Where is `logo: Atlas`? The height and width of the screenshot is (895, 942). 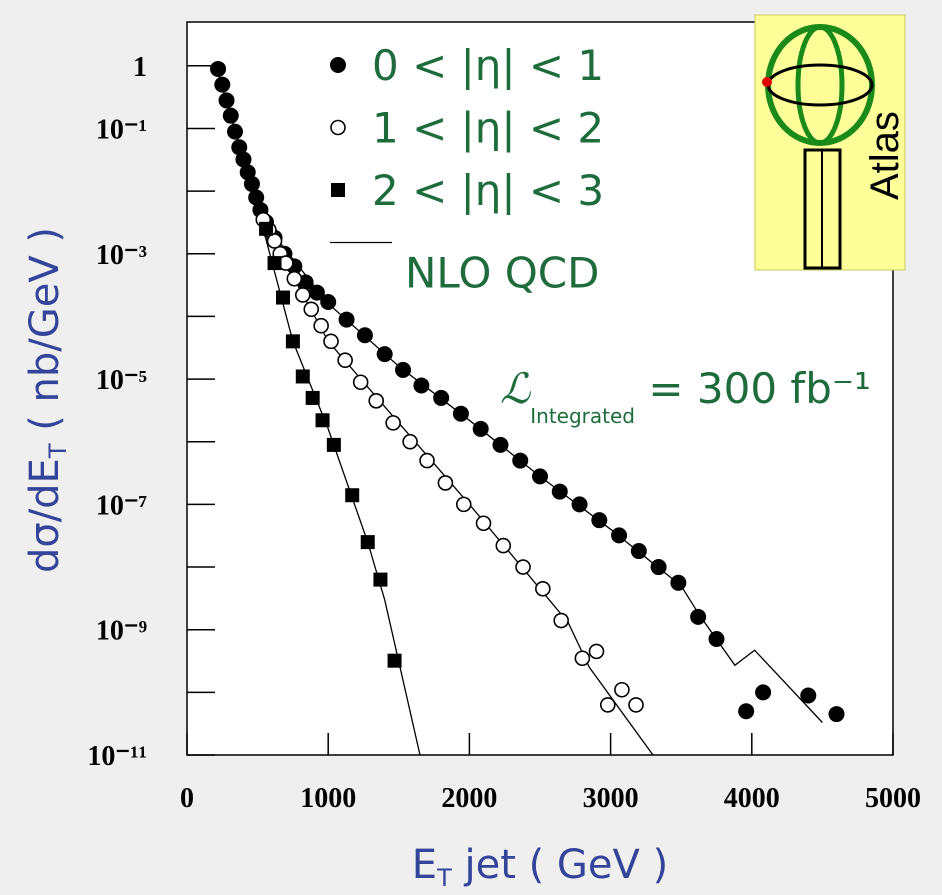
logo: Atlas is located at coordinates (830, 142).